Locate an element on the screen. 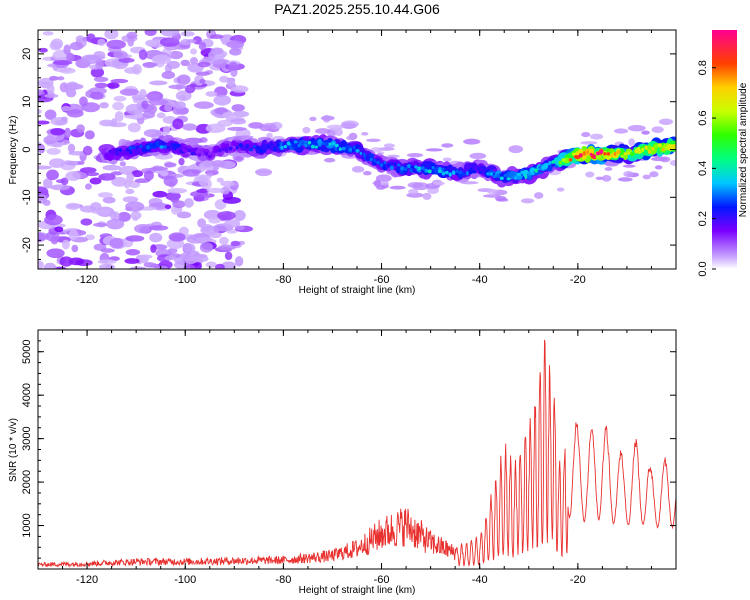 The width and height of the screenshot is (750, 600). colorbar-tick-label: 0.6 is located at coordinates (703, 117).